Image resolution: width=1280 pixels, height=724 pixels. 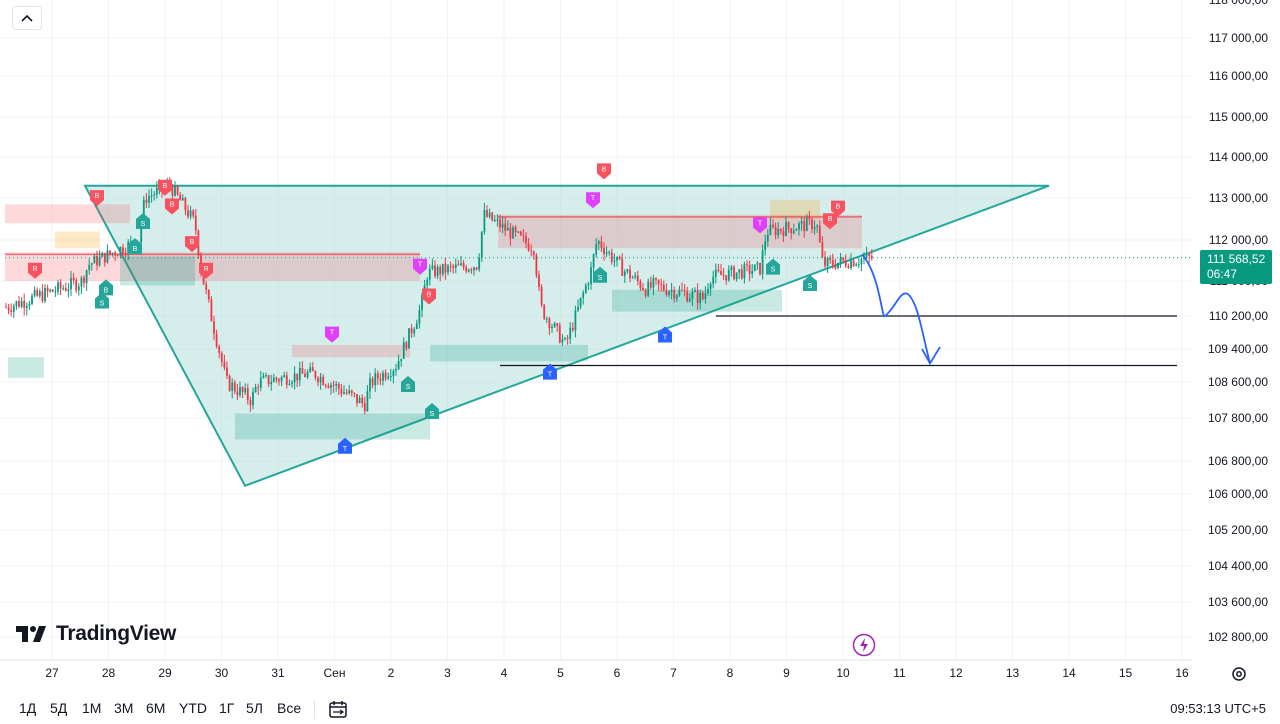 I want to click on projection-arrowhead, so click(x=931, y=356).